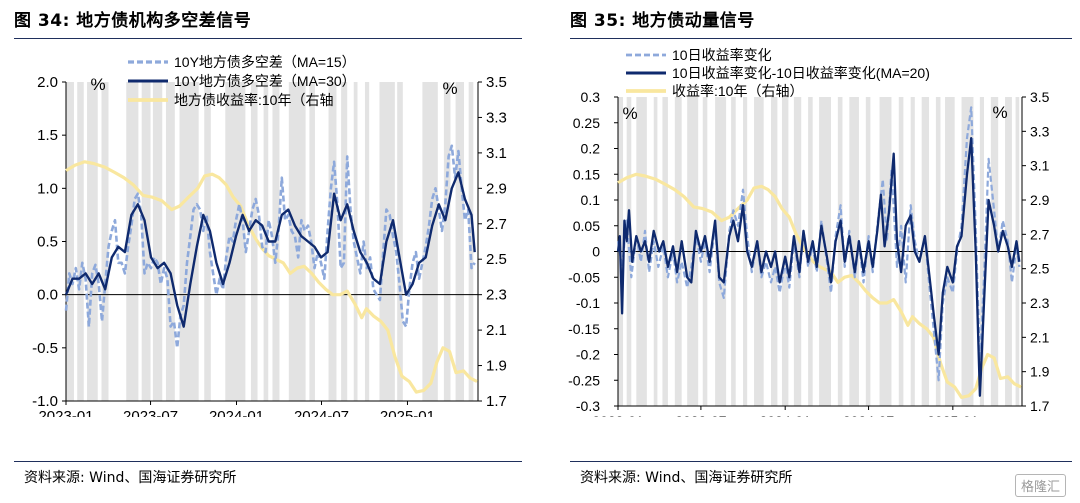  Describe the element at coordinates (591, 97) in the screenshot. I see `left-tick-label: 0.3` at that location.